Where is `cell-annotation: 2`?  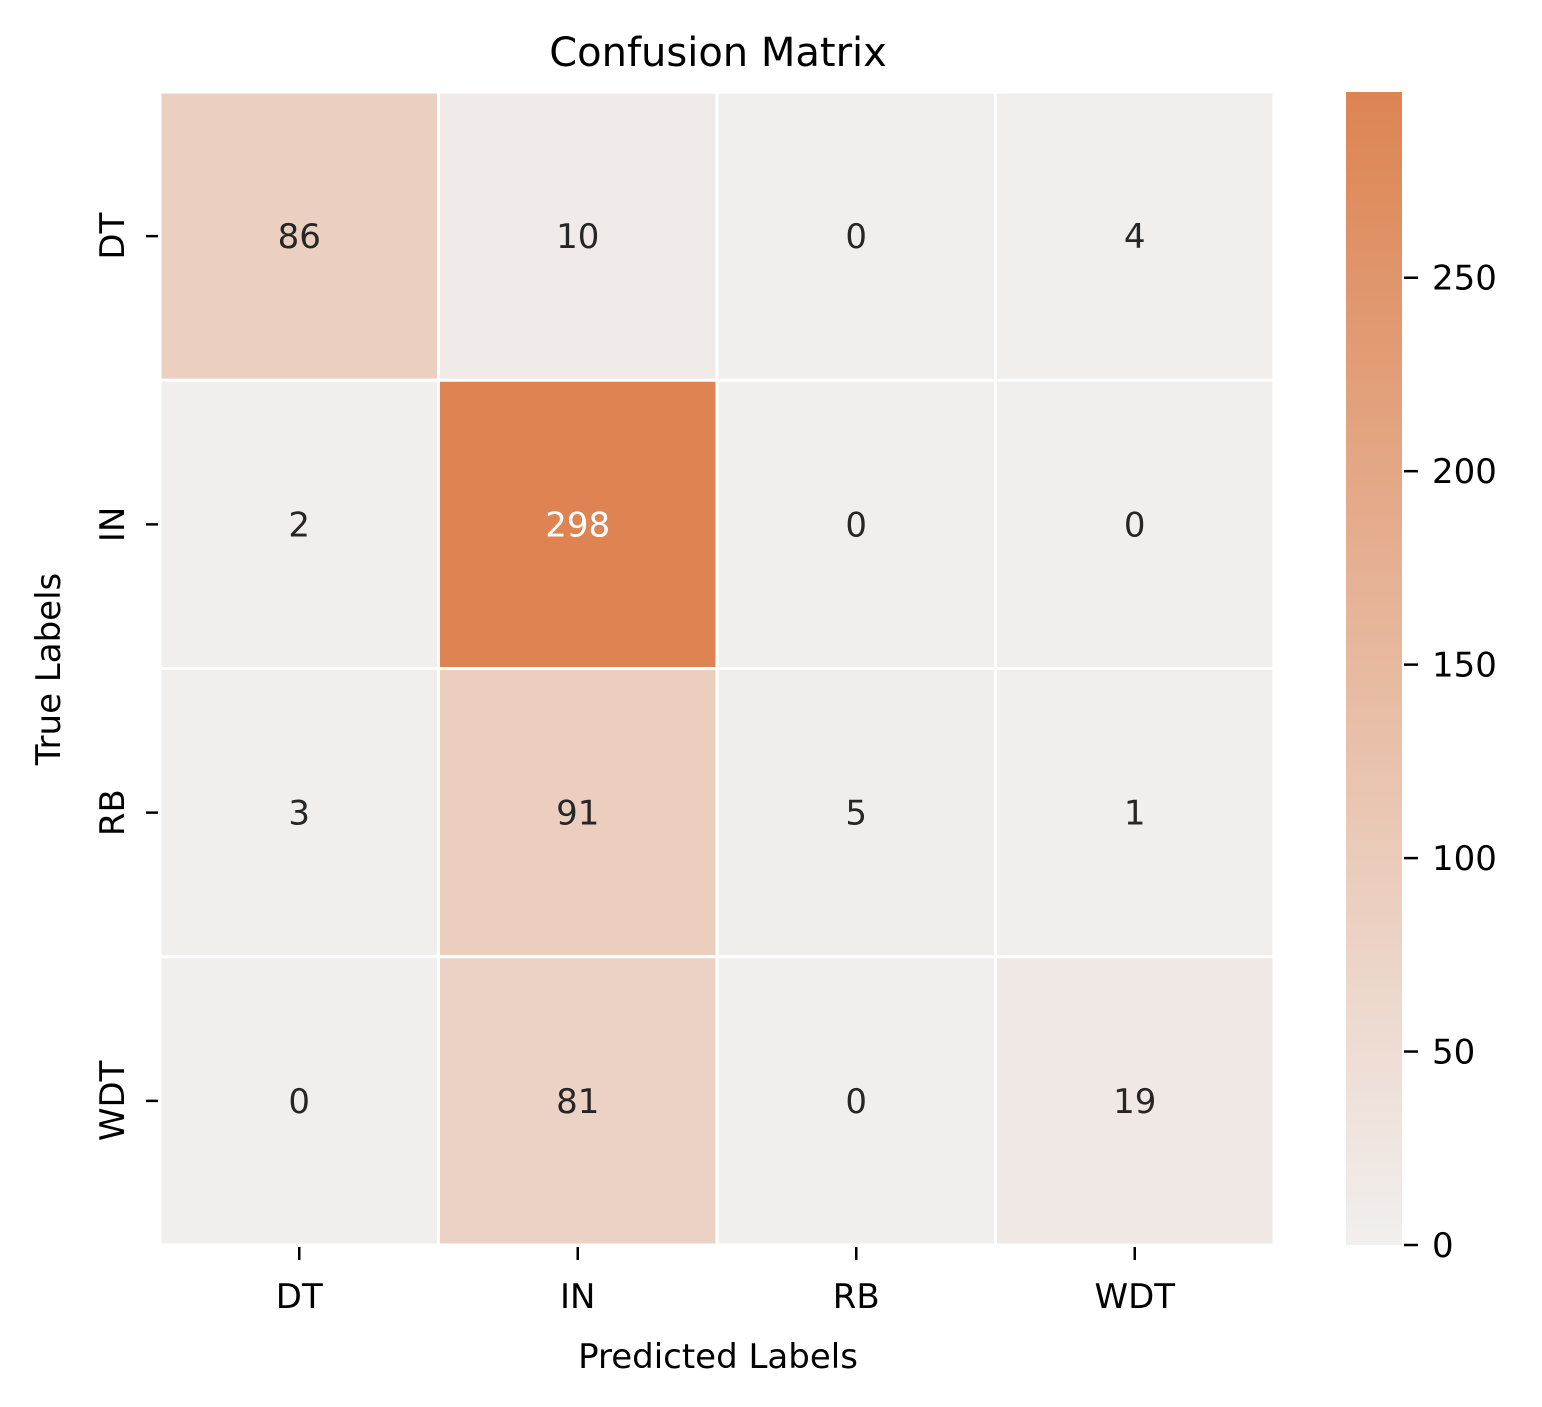
cell-annotation: 2 is located at coordinates (299, 525).